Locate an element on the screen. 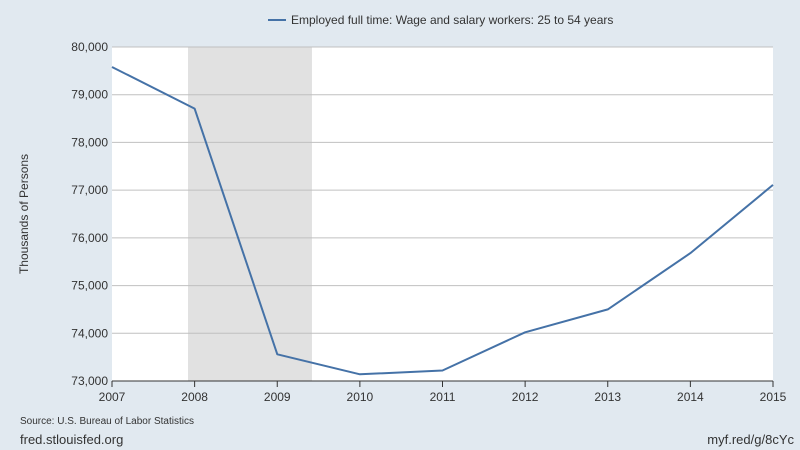 Image resolution: width=800 pixels, height=450 pixels. short-url-link: myf.red/g/8cYc is located at coordinates (750, 439).